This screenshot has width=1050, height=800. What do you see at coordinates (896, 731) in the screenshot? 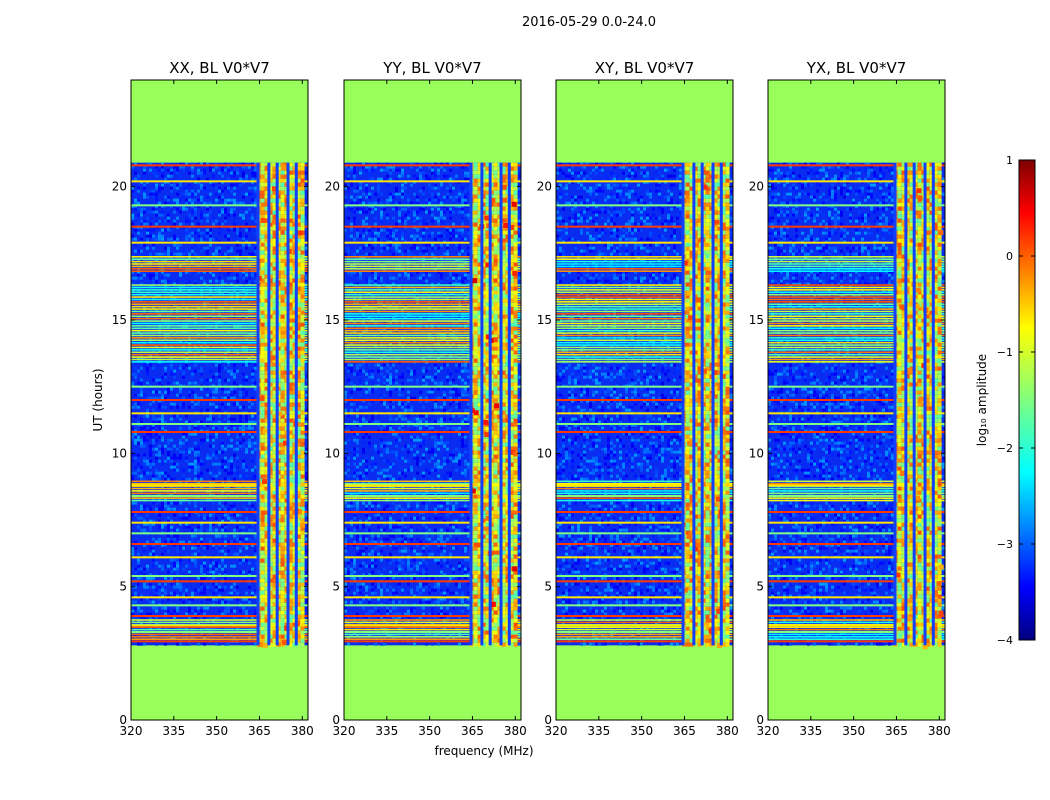
I see `x-tick-label: 365` at bounding box center [896, 731].